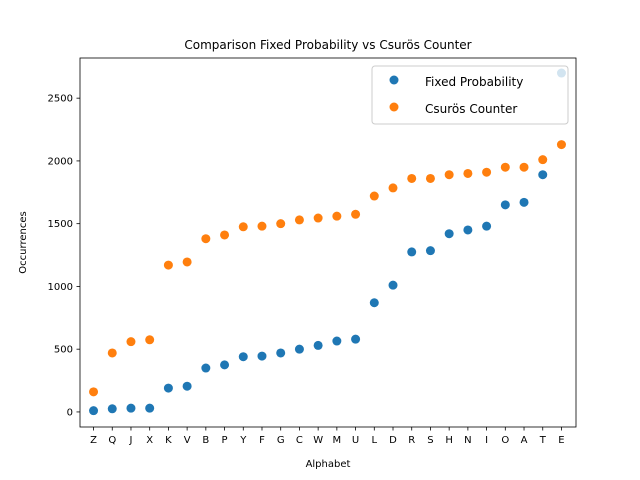 Image resolution: width=640 pixels, height=480 pixels. I want to click on point-csuros-counter-G, so click(281, 224).